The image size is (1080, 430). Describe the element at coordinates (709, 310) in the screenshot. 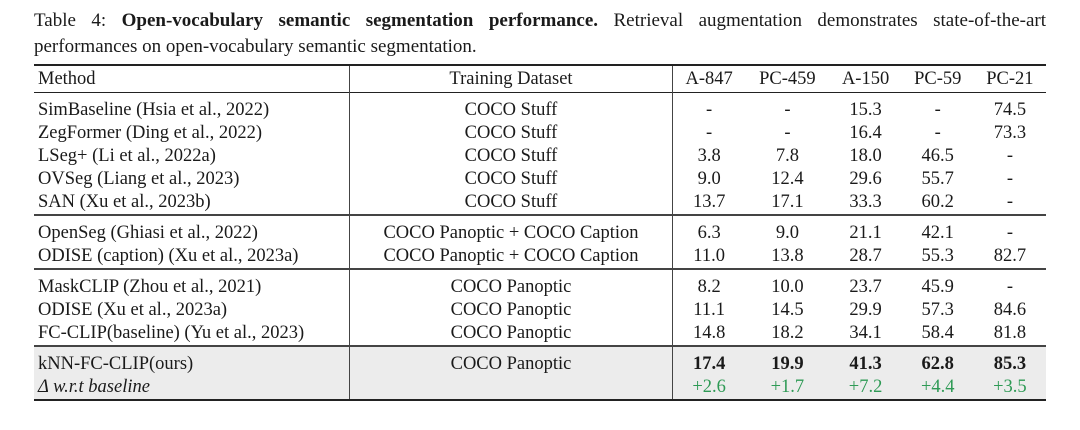

I see `value-cell: 11.1` at that location.